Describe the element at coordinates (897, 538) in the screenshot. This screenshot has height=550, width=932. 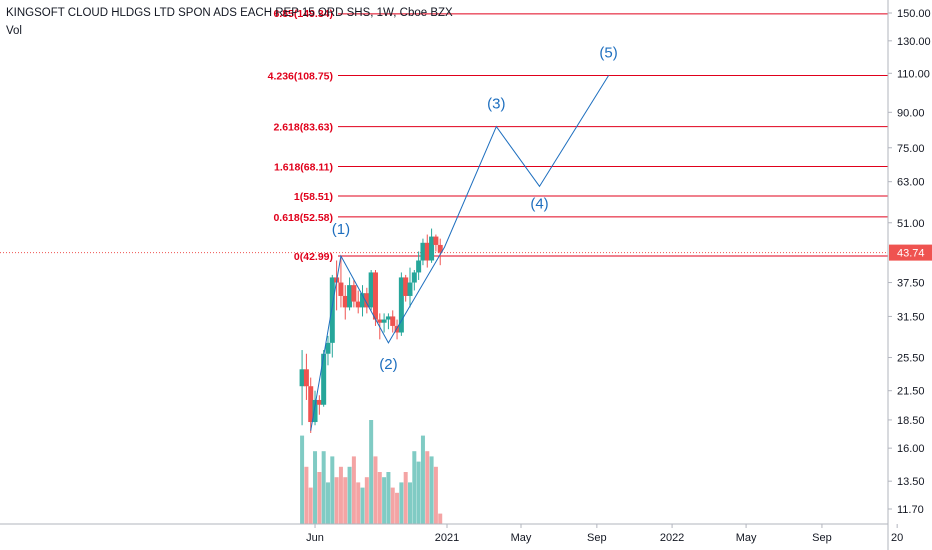
I see `time-tick-label: 20` at that location.